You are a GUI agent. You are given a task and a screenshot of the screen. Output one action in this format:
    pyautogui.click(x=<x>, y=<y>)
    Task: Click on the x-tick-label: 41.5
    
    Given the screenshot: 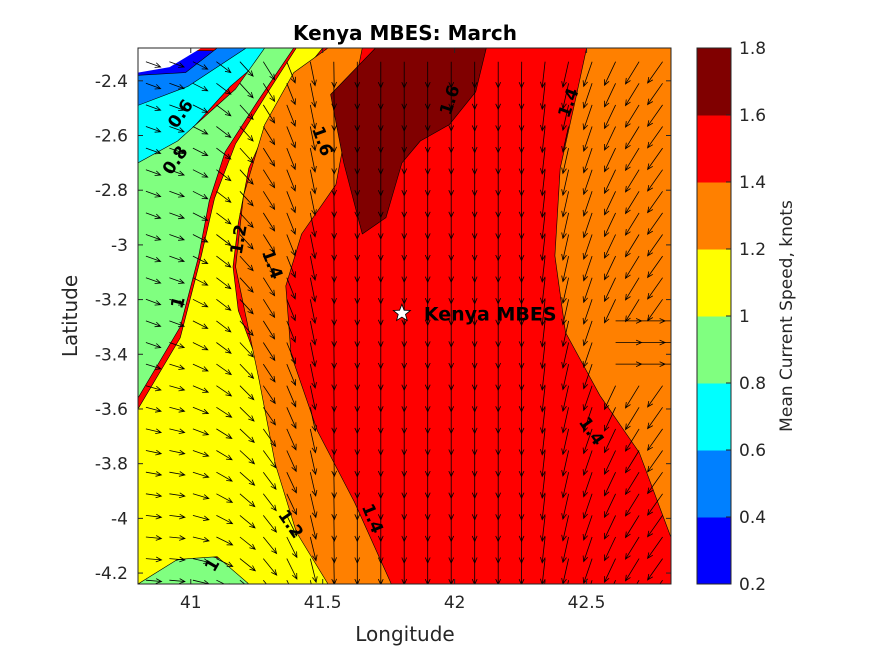 What is the action you would take?
    pyautogui.click(x=323, y=603)
    